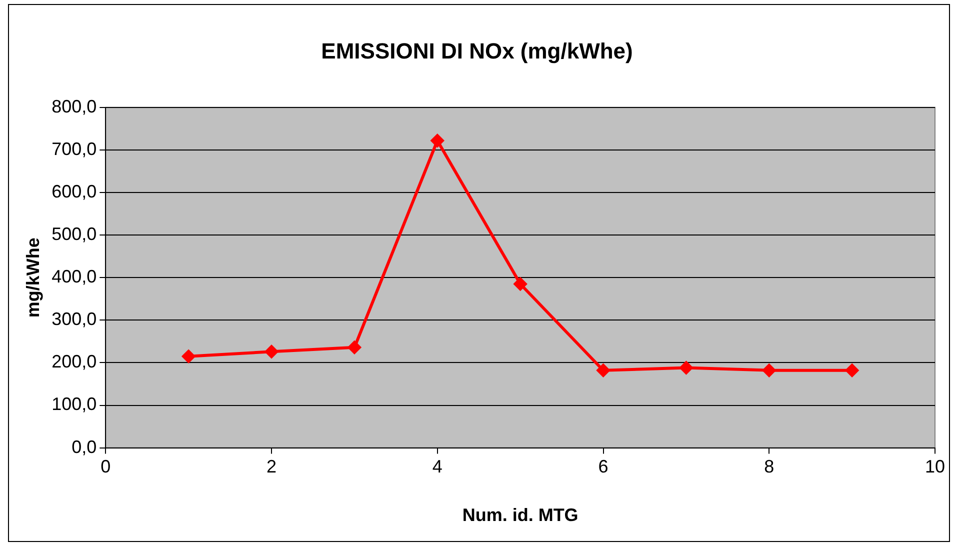 This screenshot has height=546, width=957. Describe the element at coordinates (74, 404) in the screenshot. I see `y-tick-label: 100,0` at that location.